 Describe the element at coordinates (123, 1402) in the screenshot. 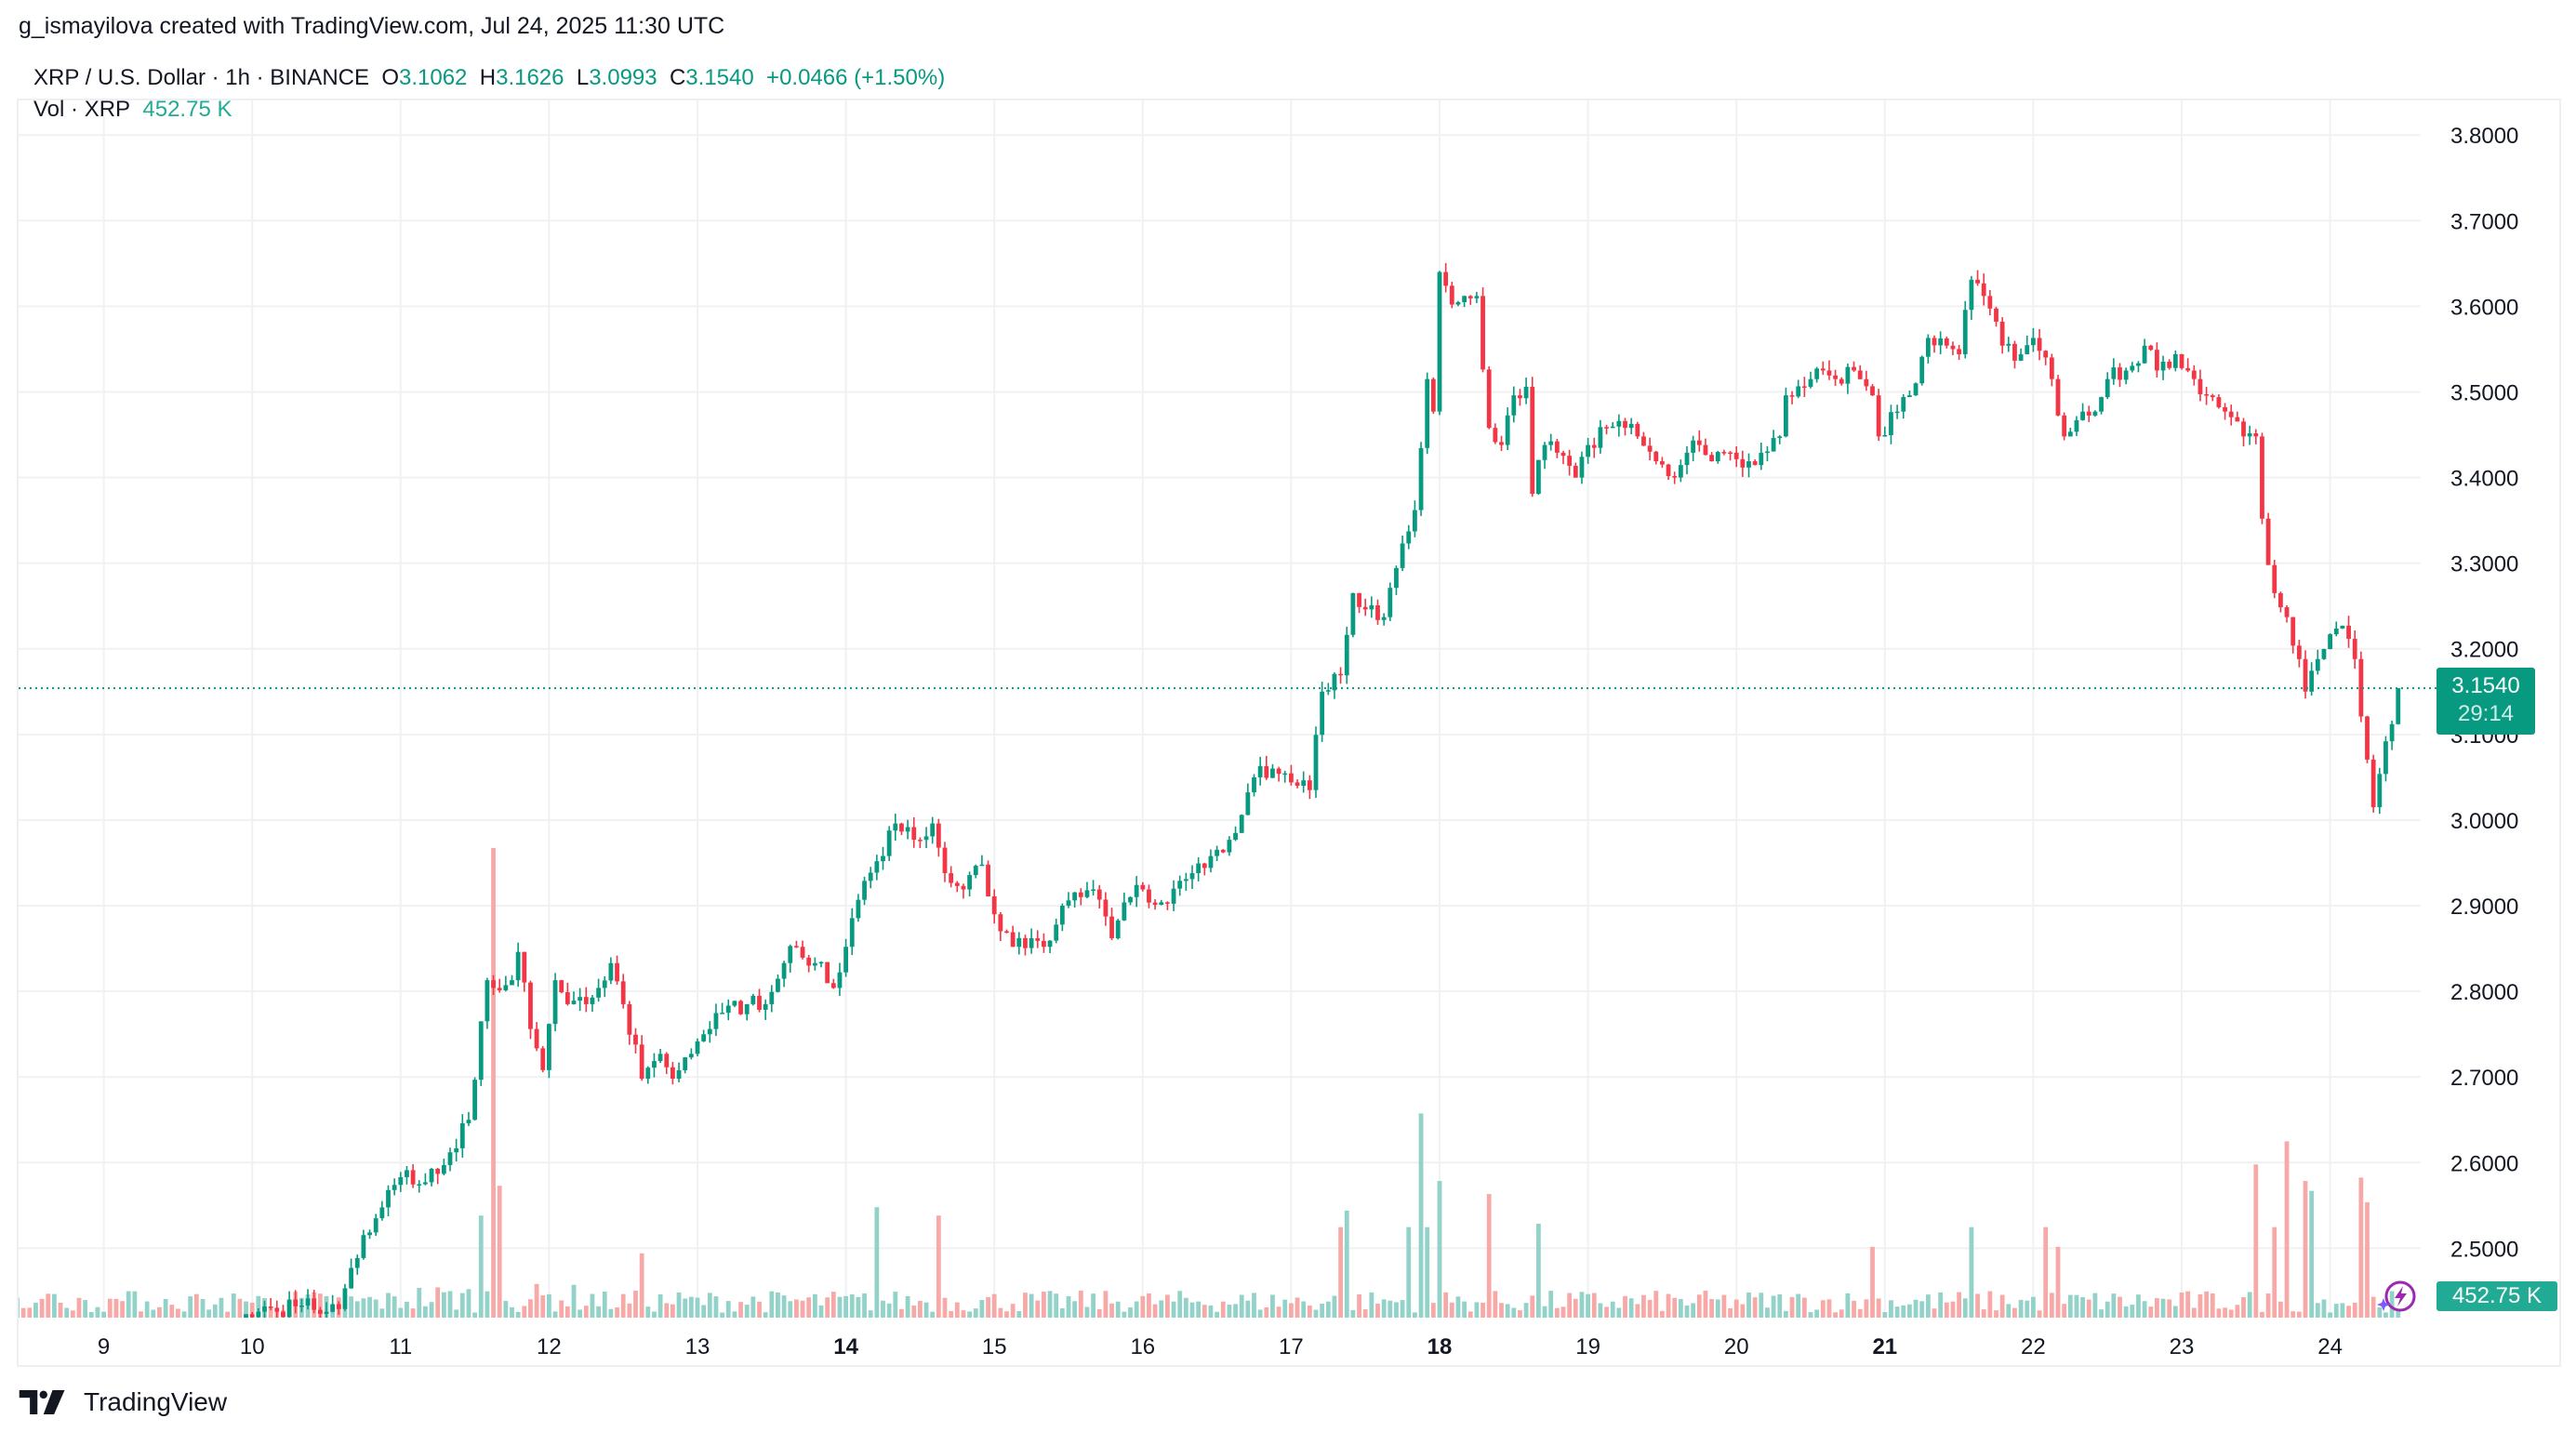

I see `tradingview-logo: TradingView` at that location.